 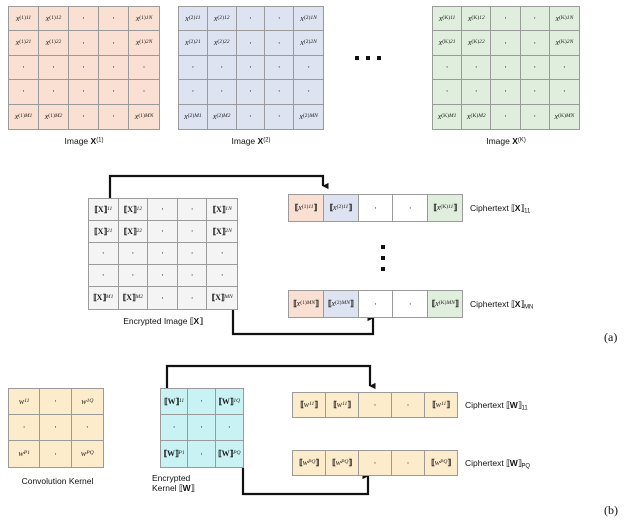 I want to click on matrix-cell: x (K) MN, so click(x=564, y=116).